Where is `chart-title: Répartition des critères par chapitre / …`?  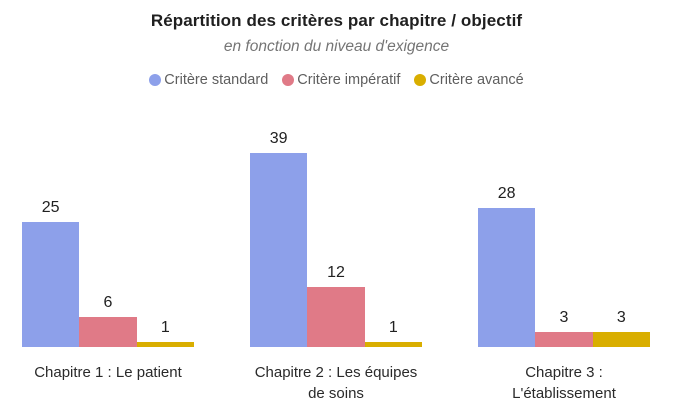 chart-title: Répartition des critères par chapitre / … is located at coordinates (336, 20).